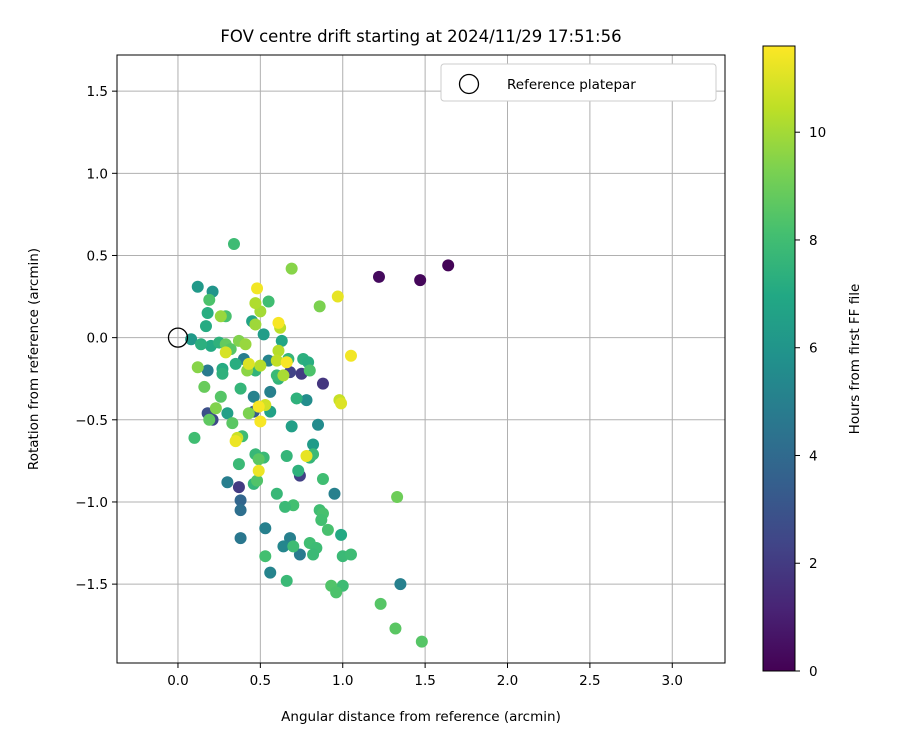 Image resolution: width=900 pixels, height=750 pixels. What do you see at coordinates (91, 585) in the screenshot?
I see `y-tick-label: −1.5` at bounding box center [91, 585].